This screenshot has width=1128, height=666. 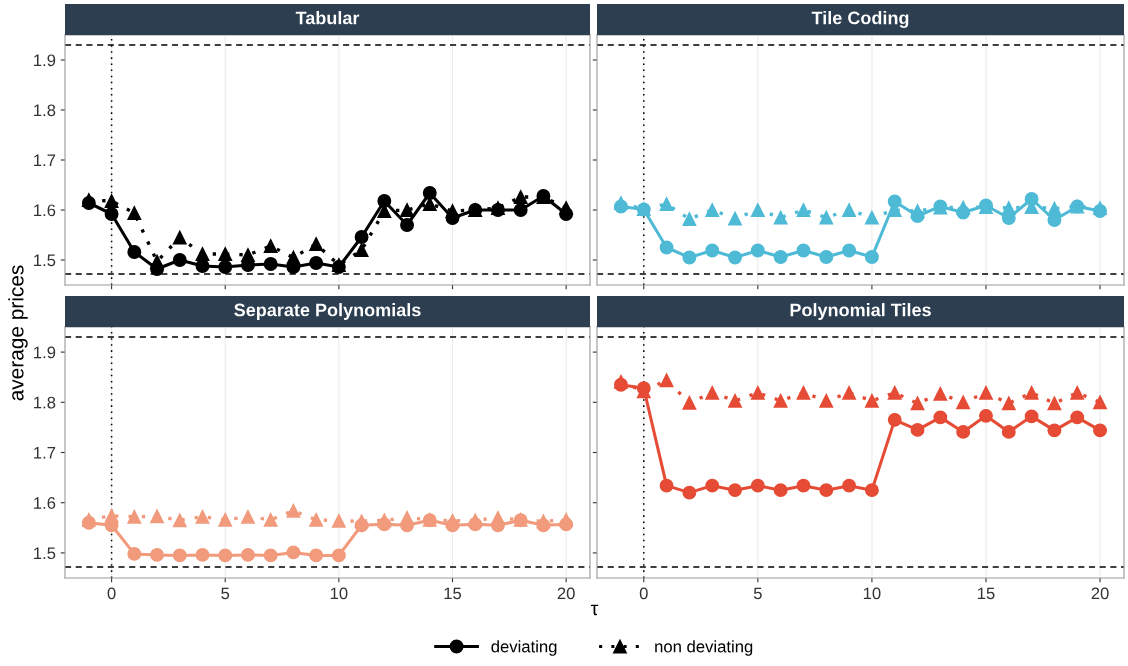 What do you see at coordinates (327, 18) in the screenshot?
I see `chart-title: Tabular` at bounding box center [327, 18].